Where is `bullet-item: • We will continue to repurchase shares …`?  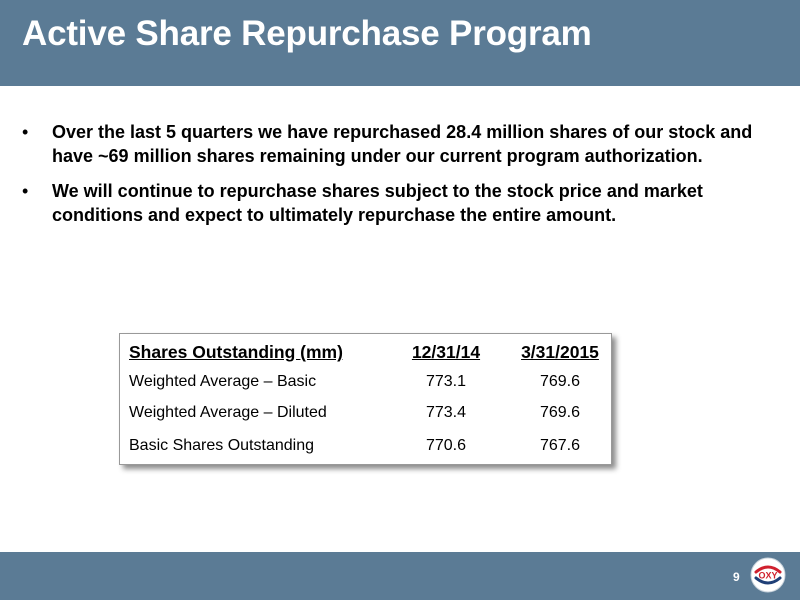 bullet-item: • We will continue to repurchase shares … is located at coordinates (392, 203).